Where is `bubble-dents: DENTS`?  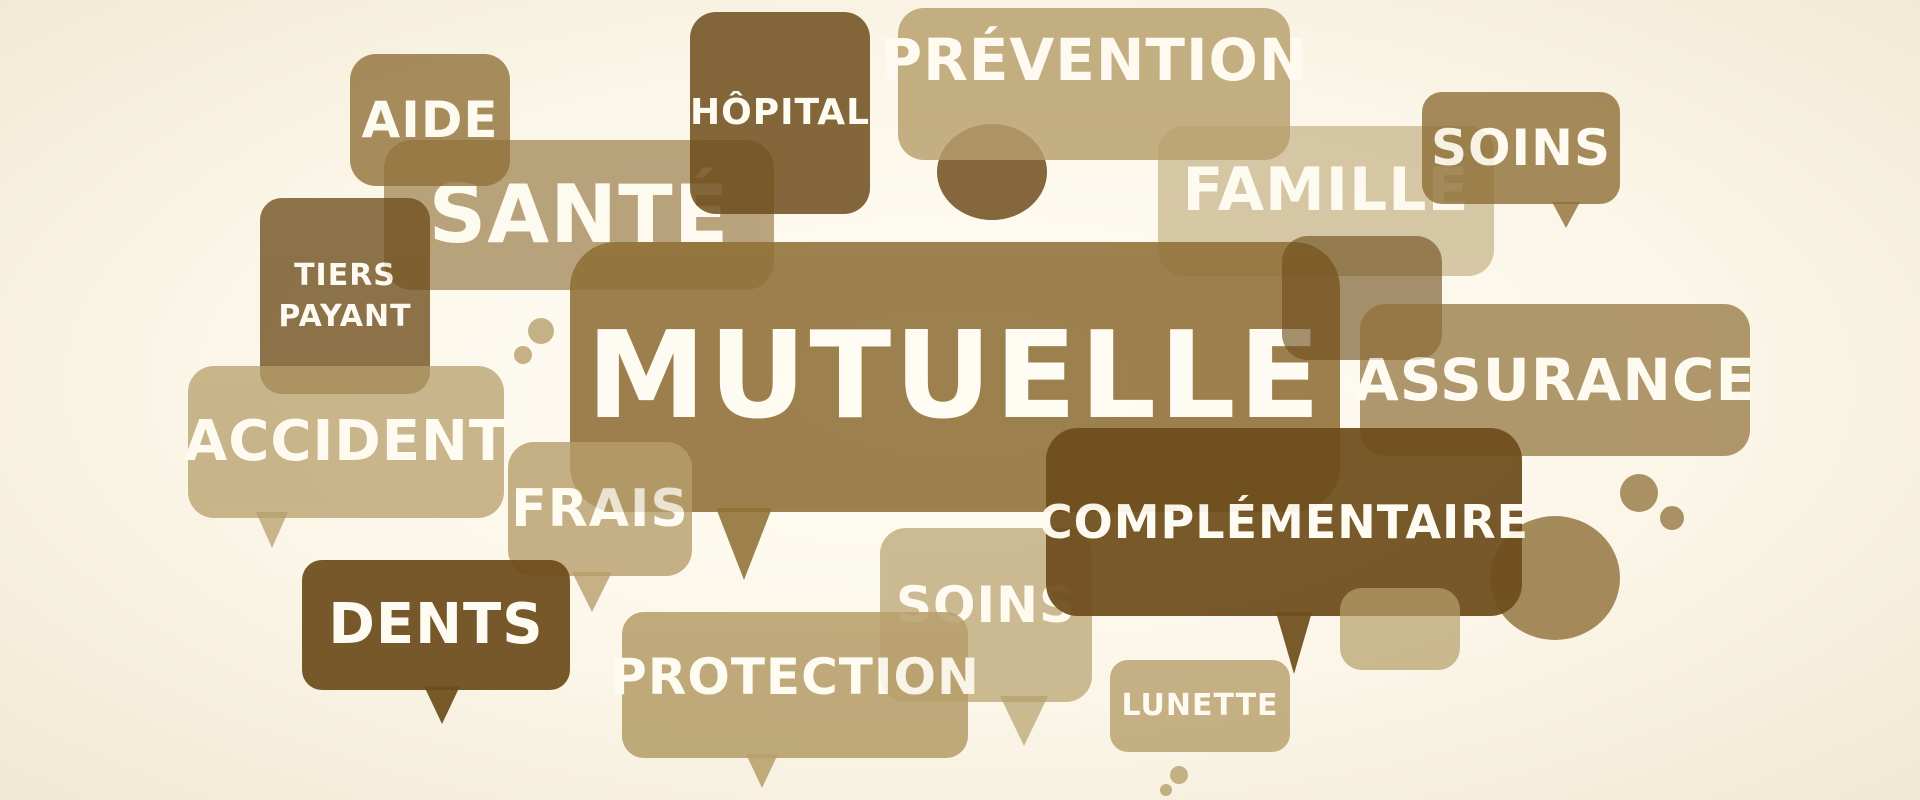
bubble-dents: DENTS is located at coordinates (436, 625).